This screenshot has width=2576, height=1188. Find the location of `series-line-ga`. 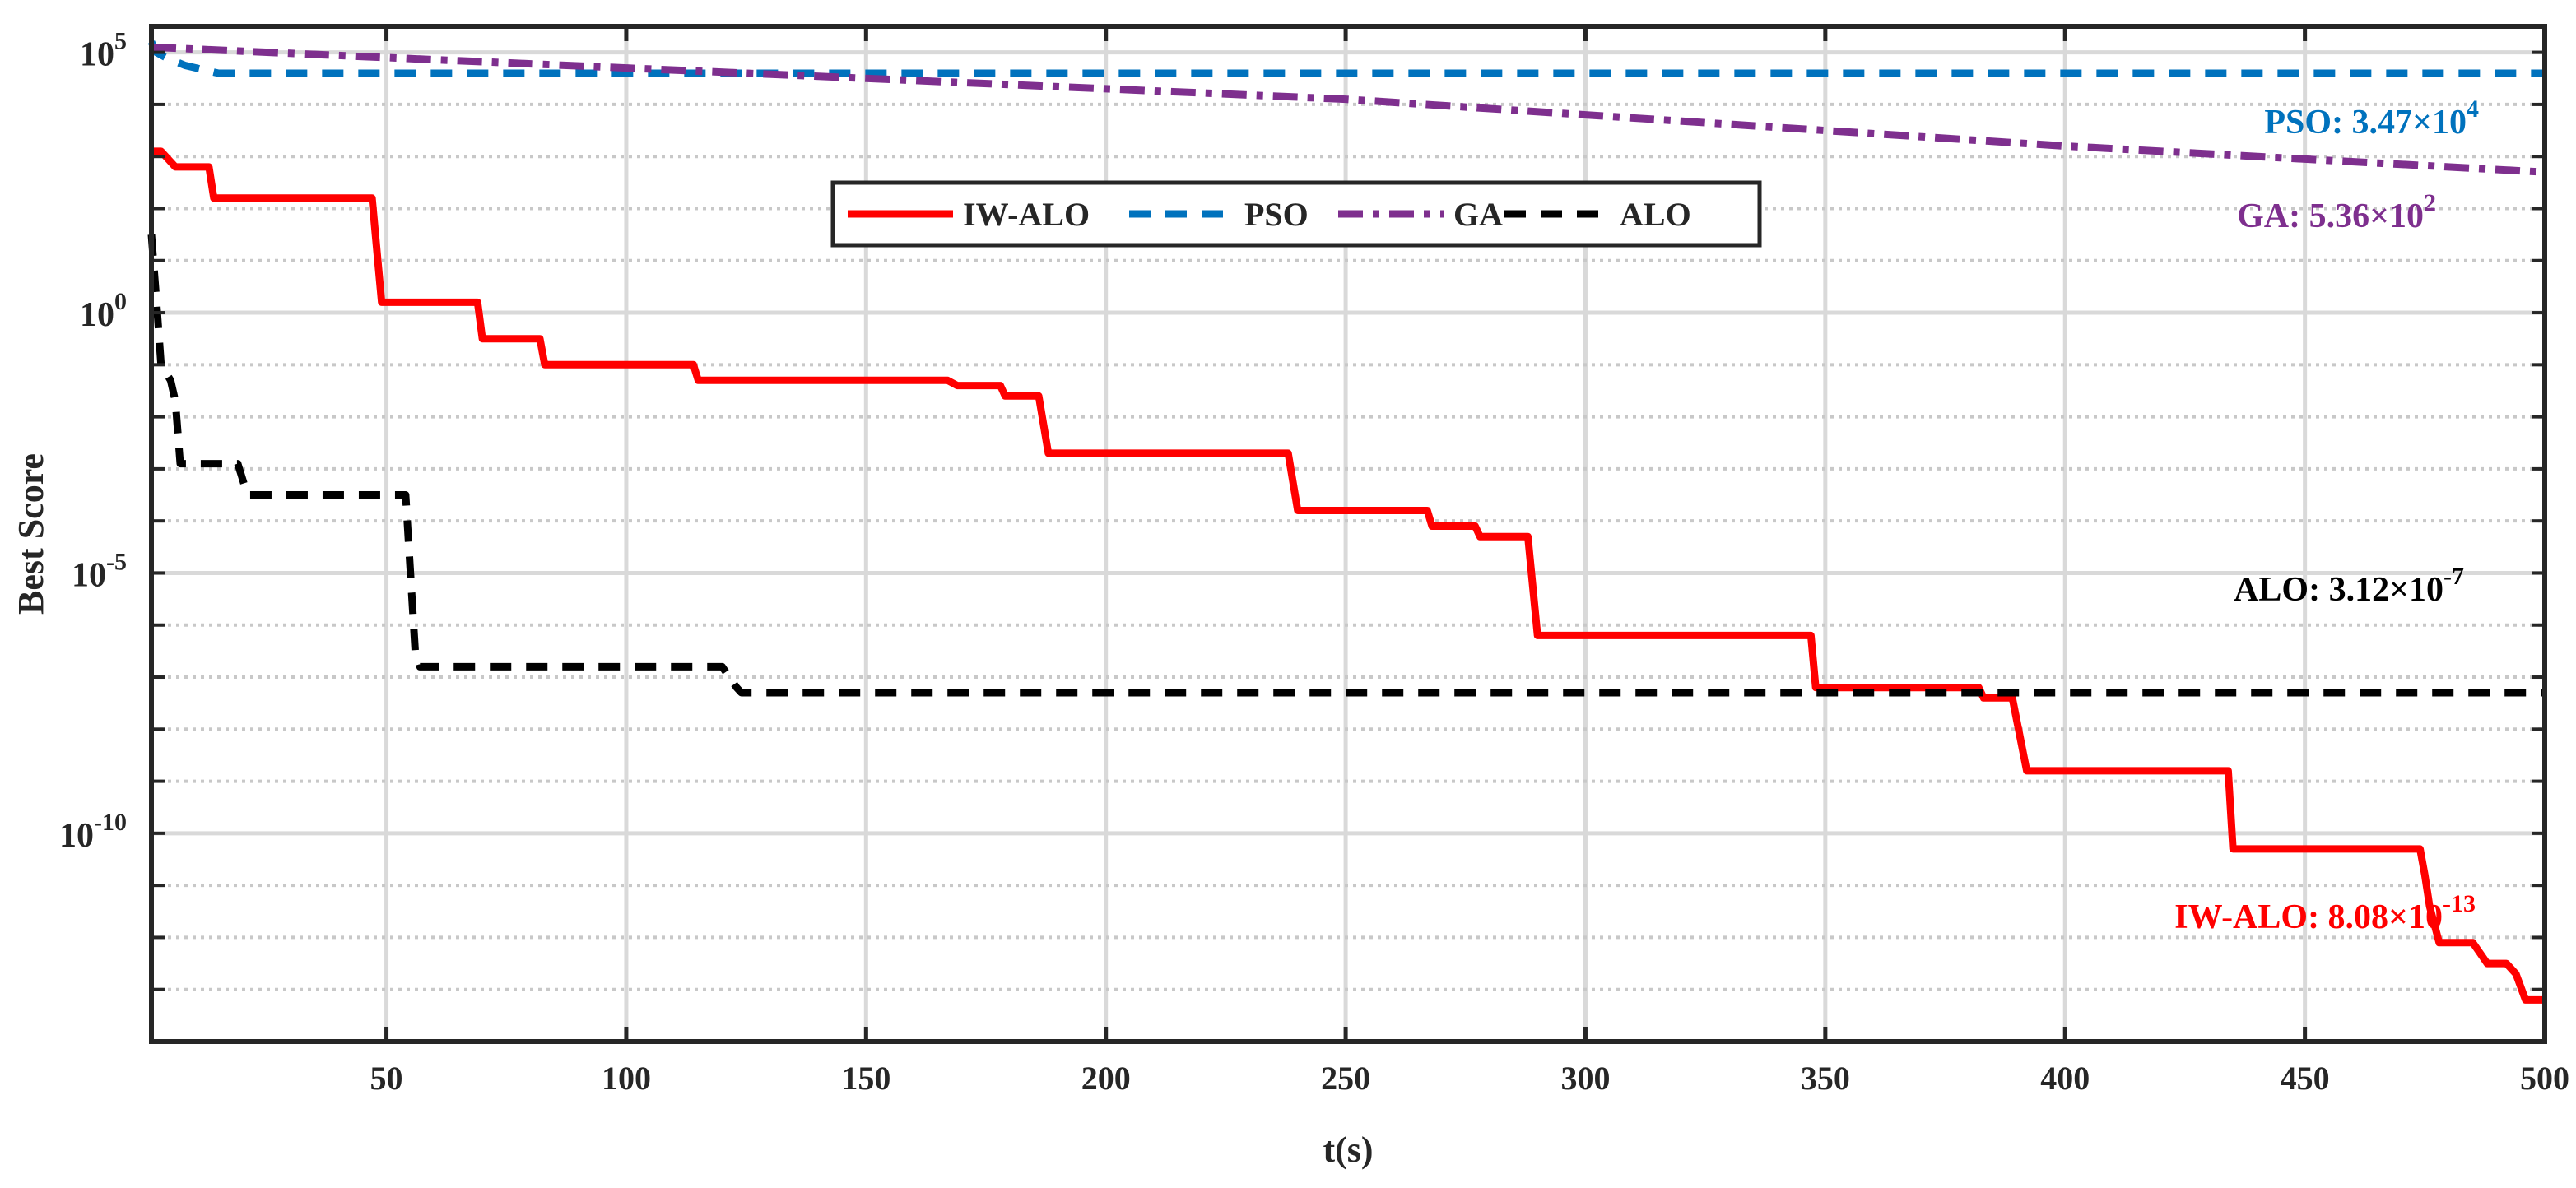

series-line-ga is located at coordinates (1348, 109).